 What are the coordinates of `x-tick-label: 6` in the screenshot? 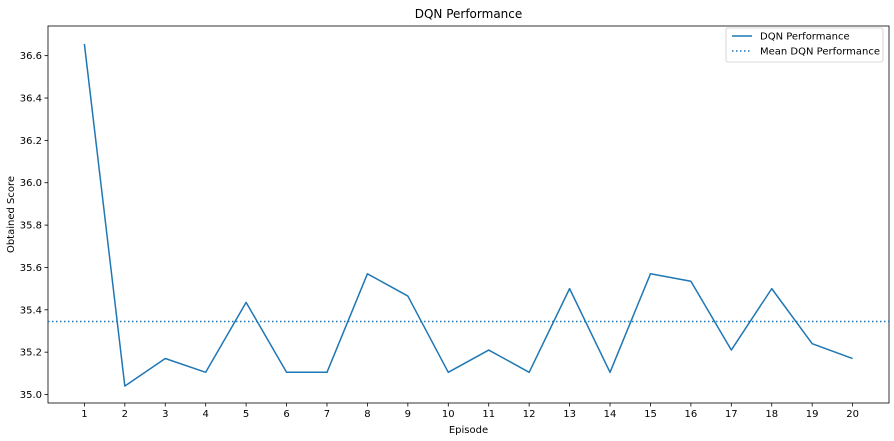 It's located at (286, 414).